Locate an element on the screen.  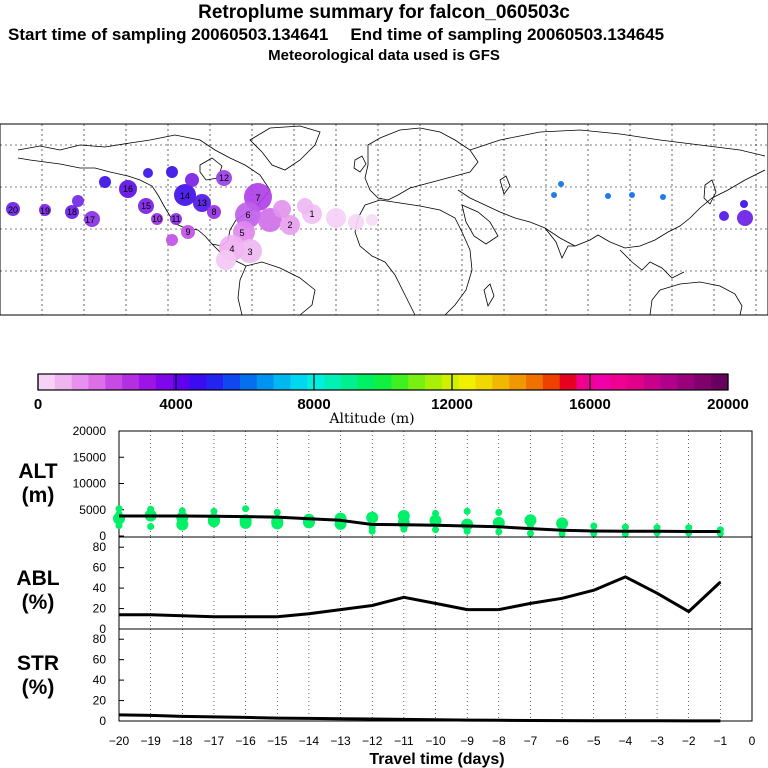
europe-coast is located at coordinates (421, 164).